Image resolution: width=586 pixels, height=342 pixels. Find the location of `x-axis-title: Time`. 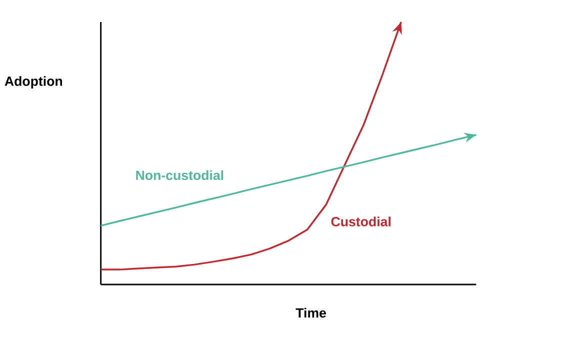

x-axis-title: Time is located at coordinates (311, 313).